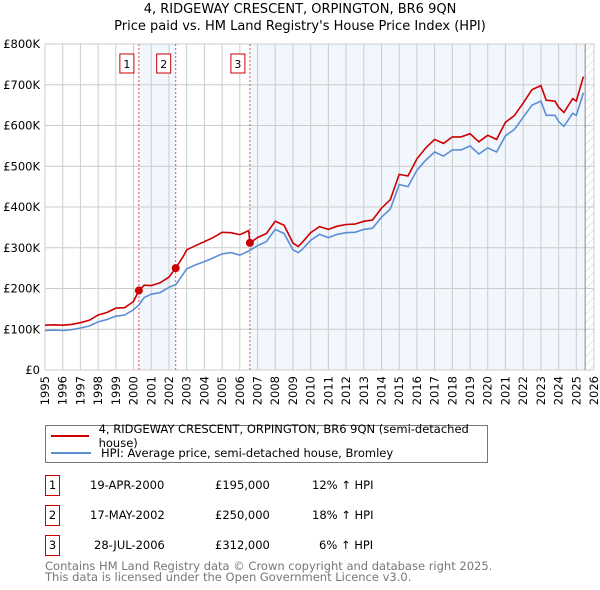  I want to click on x-tick-label: 1995, so click(45, 390).